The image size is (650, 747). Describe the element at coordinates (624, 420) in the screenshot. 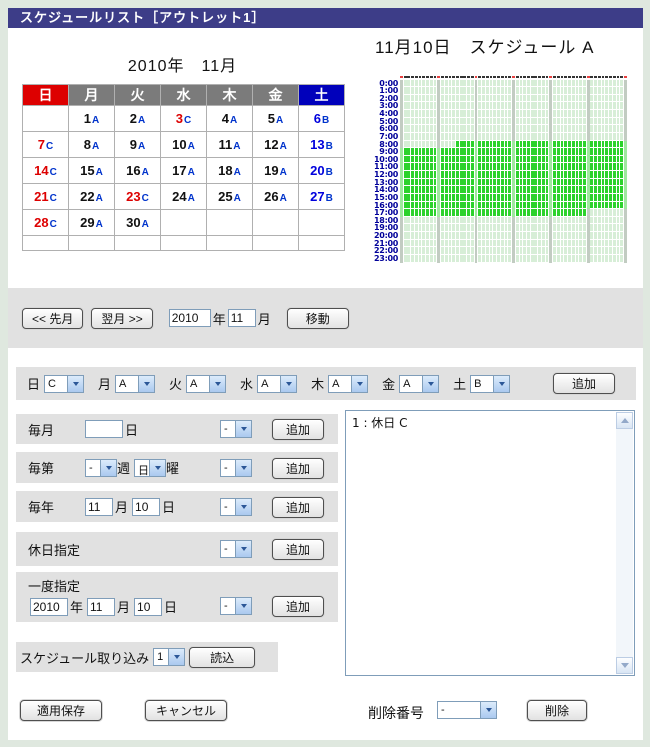

I see `scroll-up-icon` at that location.